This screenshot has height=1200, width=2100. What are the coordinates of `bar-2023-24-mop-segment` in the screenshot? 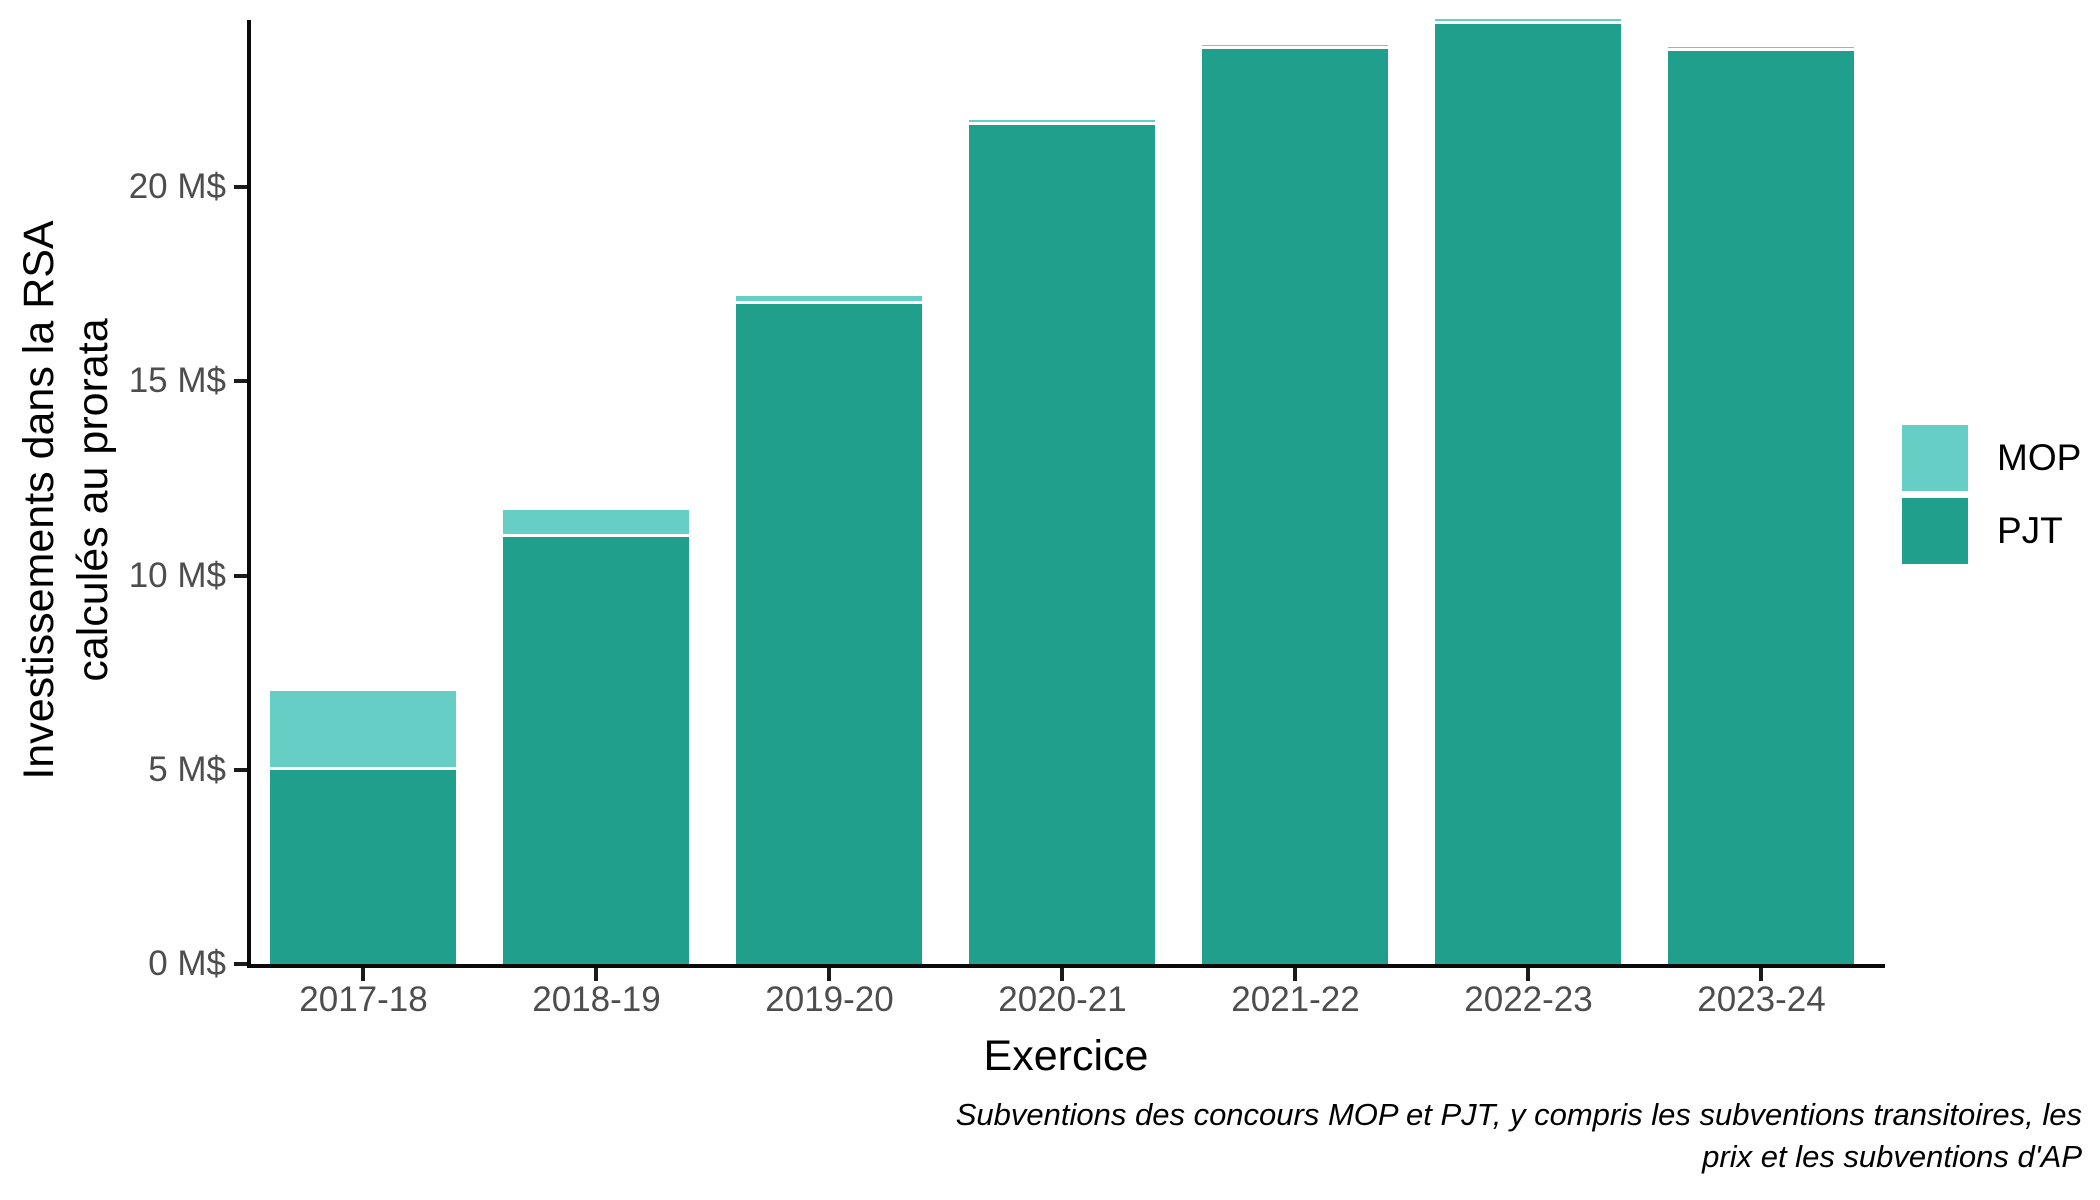 It's located at (1761, 47).